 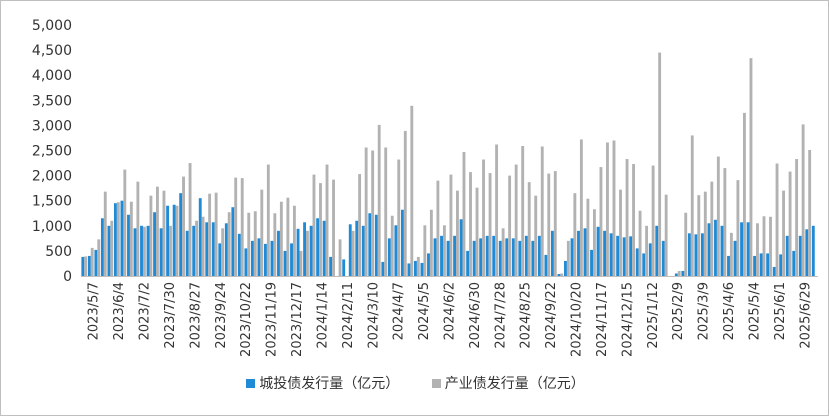 I want to click on x-tick-label: 2023/10/22, so click(x=246, y=319).